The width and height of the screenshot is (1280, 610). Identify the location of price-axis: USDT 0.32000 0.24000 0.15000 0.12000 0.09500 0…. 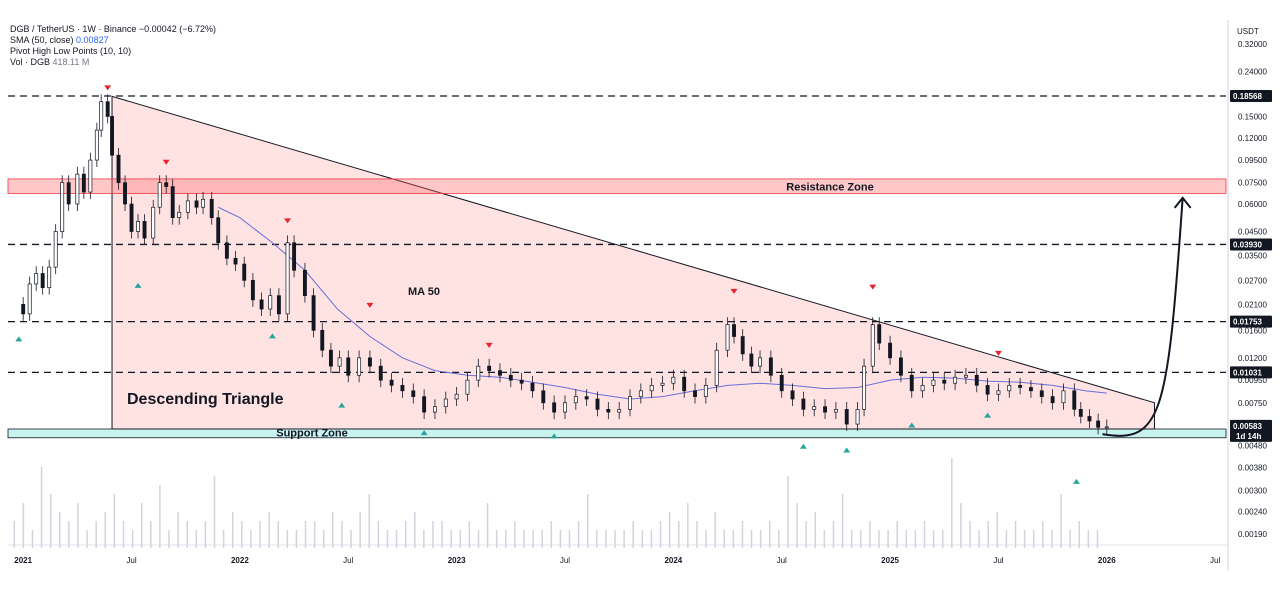
(1252, 283).